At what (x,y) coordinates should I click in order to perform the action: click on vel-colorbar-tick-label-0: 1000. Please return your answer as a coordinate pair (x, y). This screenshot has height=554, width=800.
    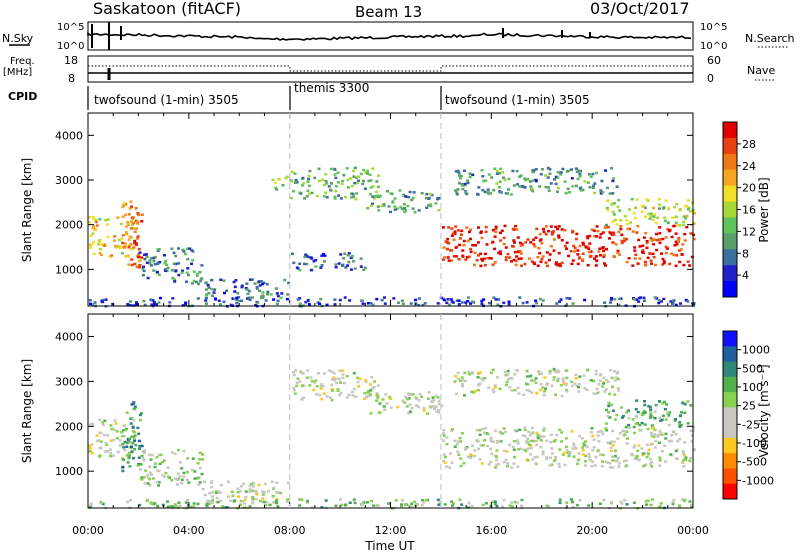
    Looking at the image, I should click on (756, 350).